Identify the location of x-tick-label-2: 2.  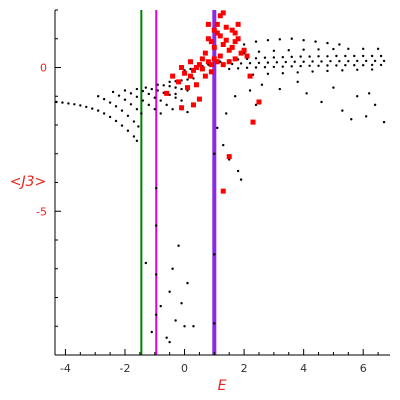
(244, 368).